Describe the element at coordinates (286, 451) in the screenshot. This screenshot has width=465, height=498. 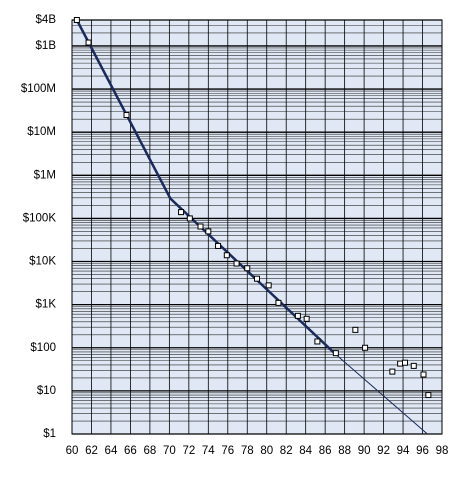
I see `x-tick-label: 82` at that location.